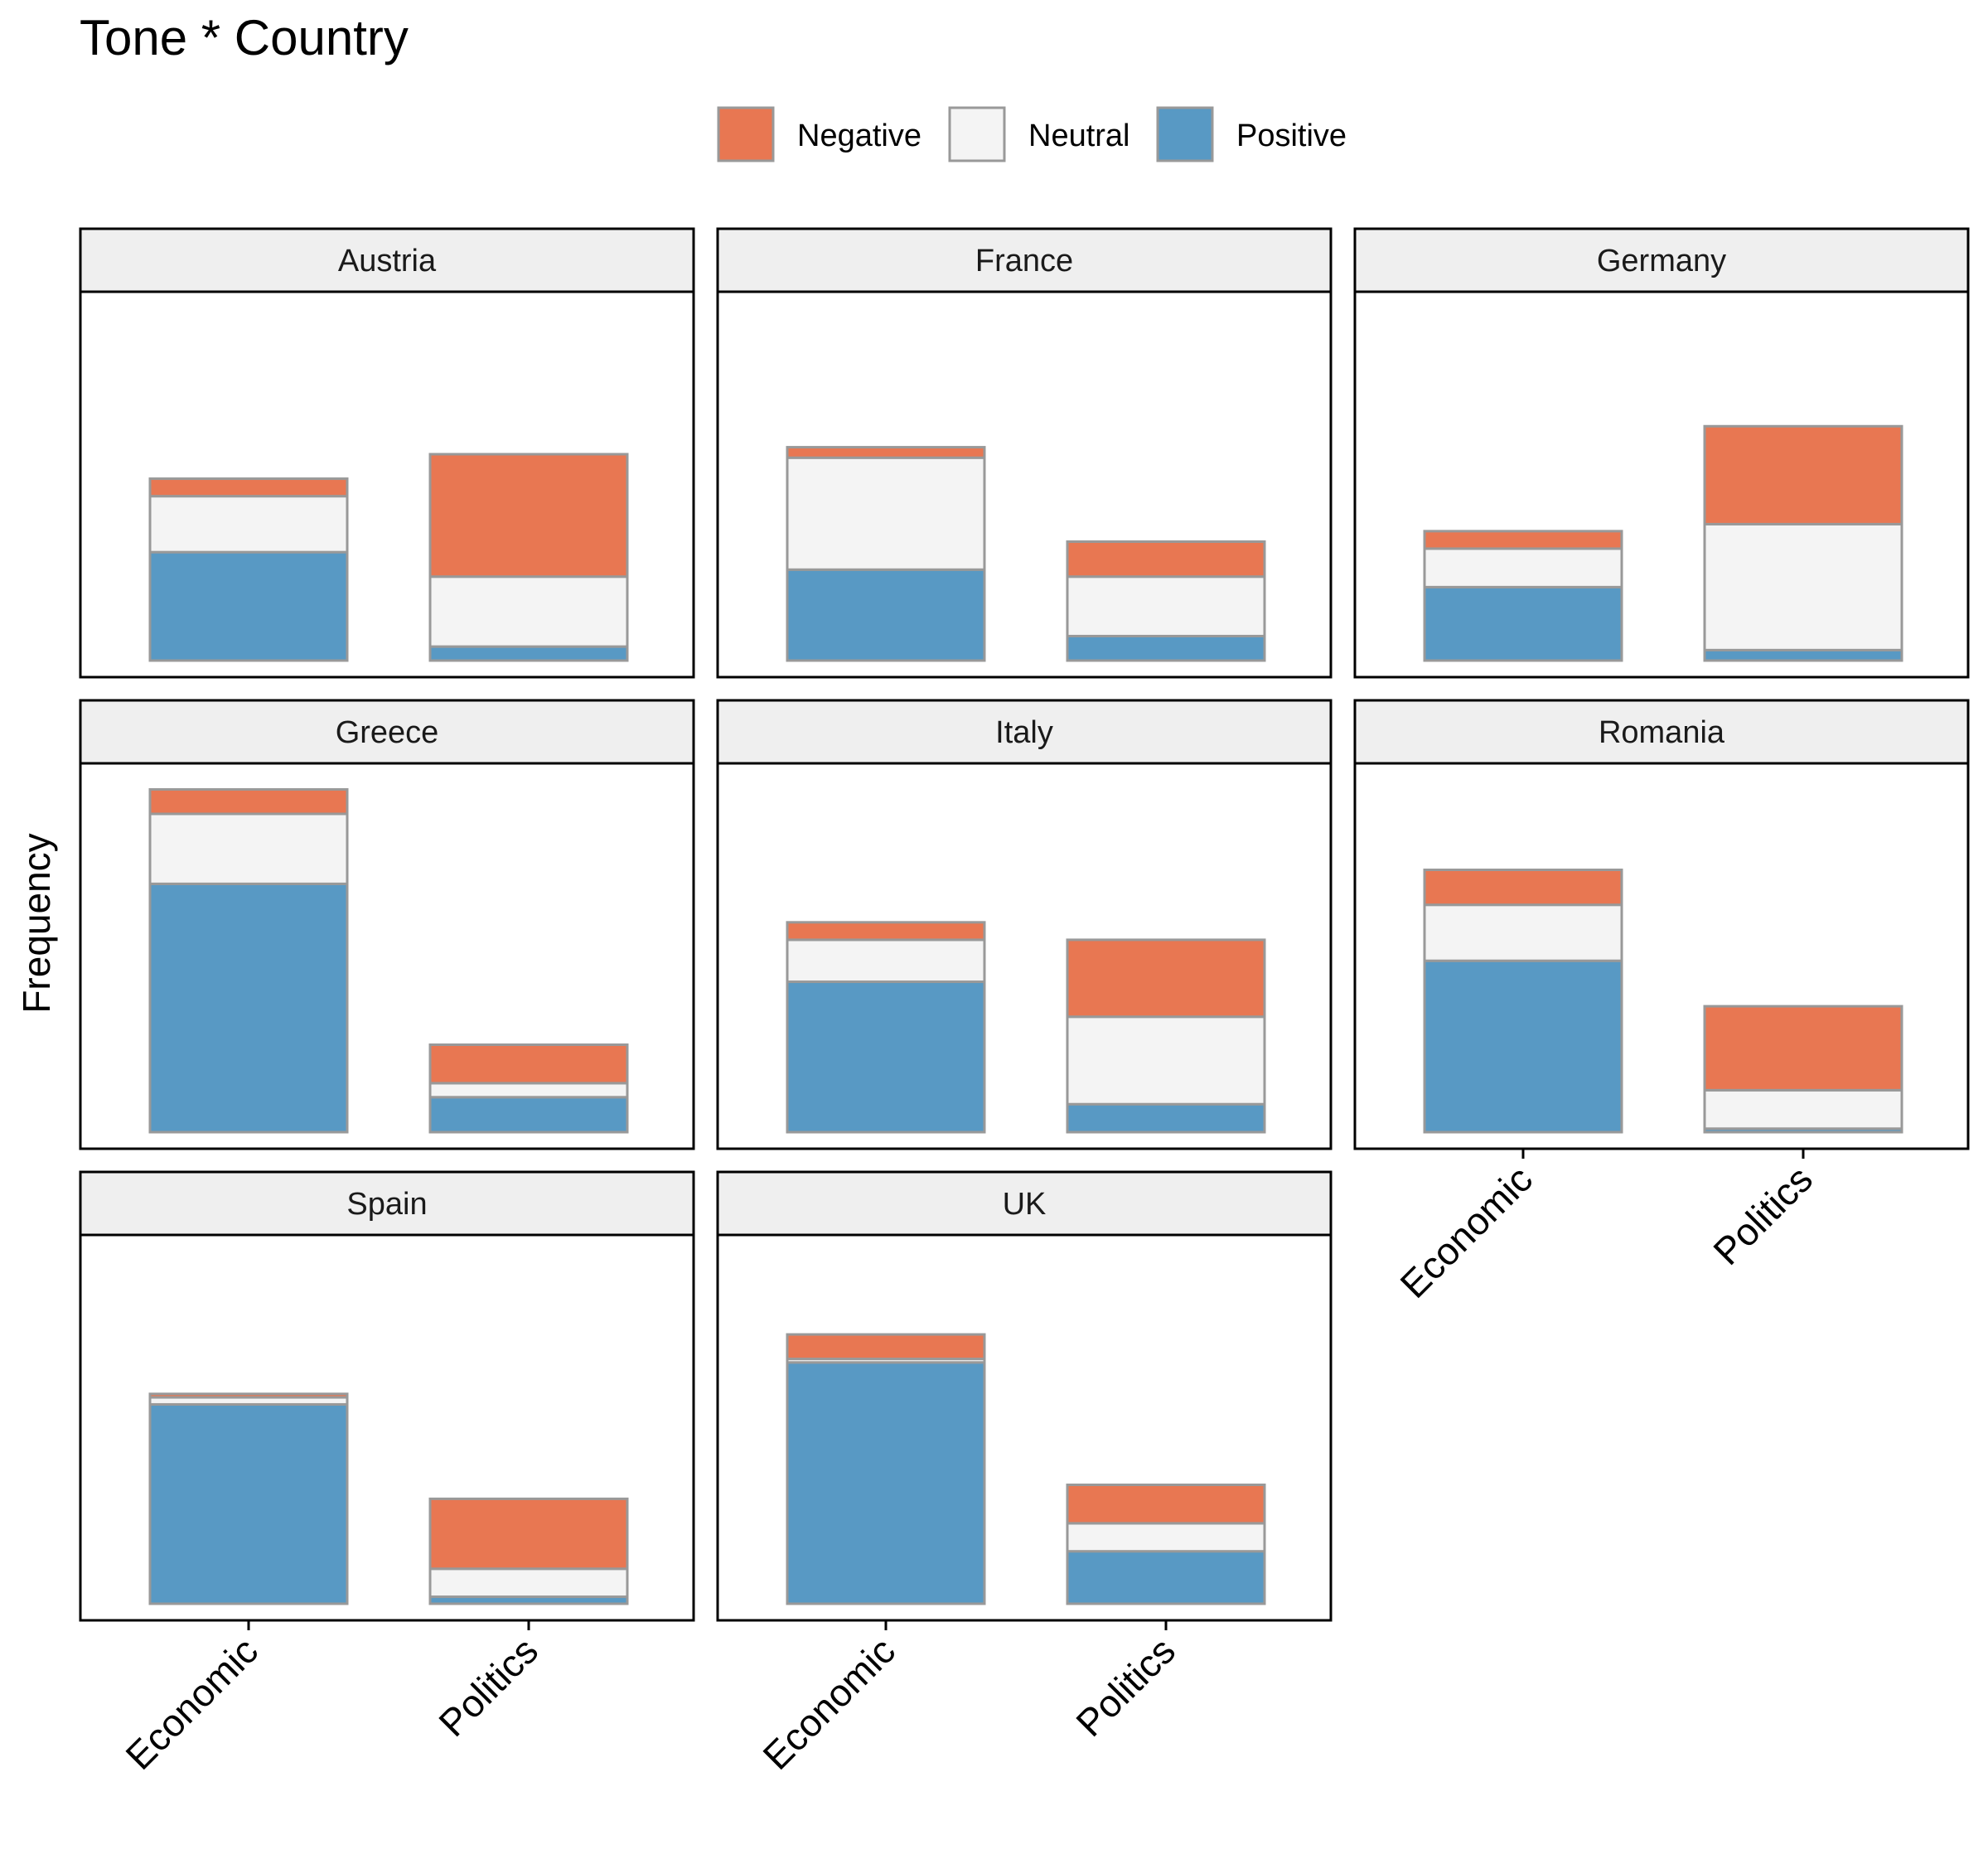  What do you see at coordinates (1803, 655) in the screenshot?
I see `bar-germany-politics-positive` at bounding box center [1803, 655].